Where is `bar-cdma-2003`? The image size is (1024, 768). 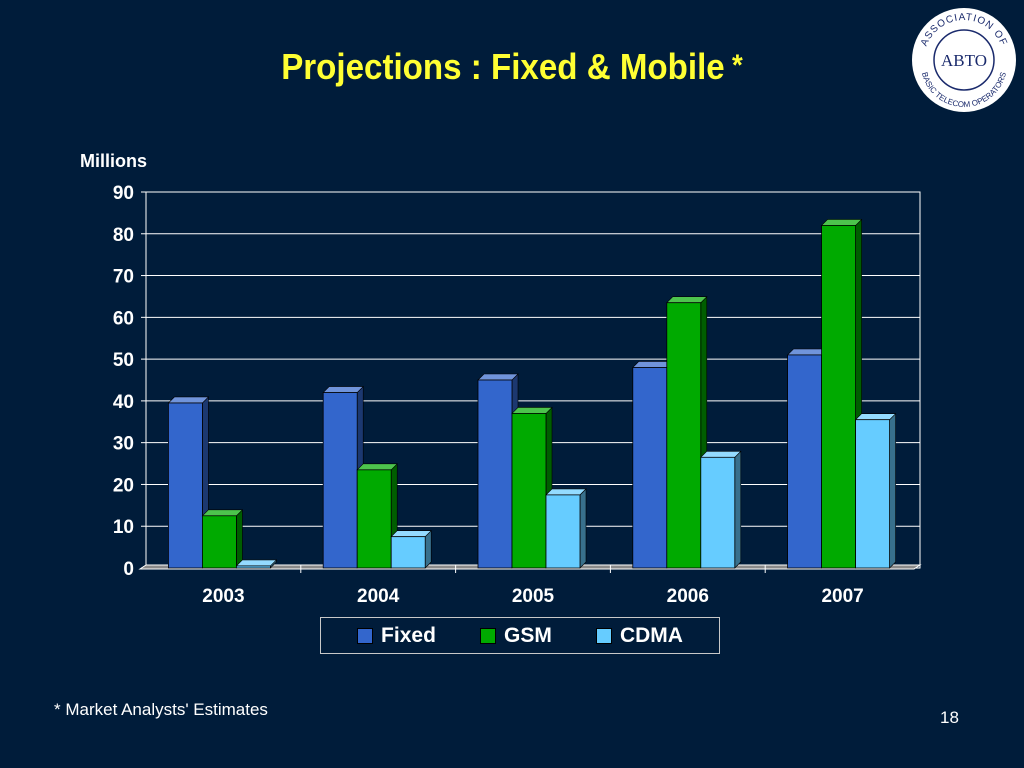
bar-cdma-2003 is located at coordinates (256, 564).